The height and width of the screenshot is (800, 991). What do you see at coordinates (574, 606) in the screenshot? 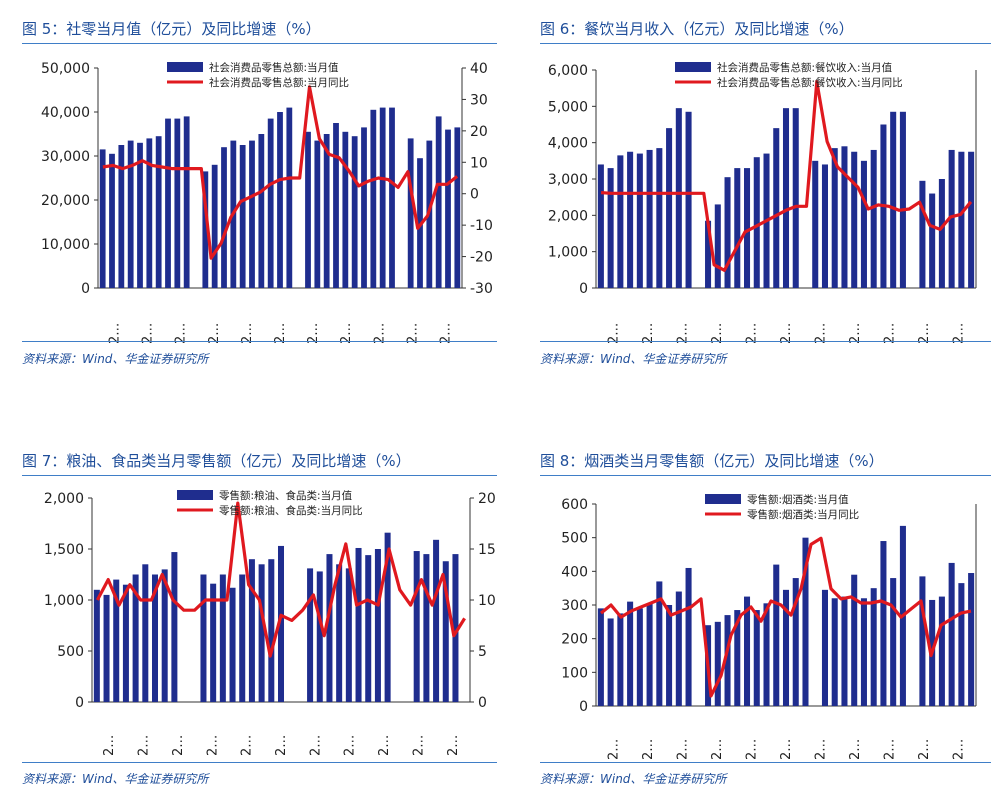
I see `y-tick-label-left: 300` at bounding box center [574, 606].